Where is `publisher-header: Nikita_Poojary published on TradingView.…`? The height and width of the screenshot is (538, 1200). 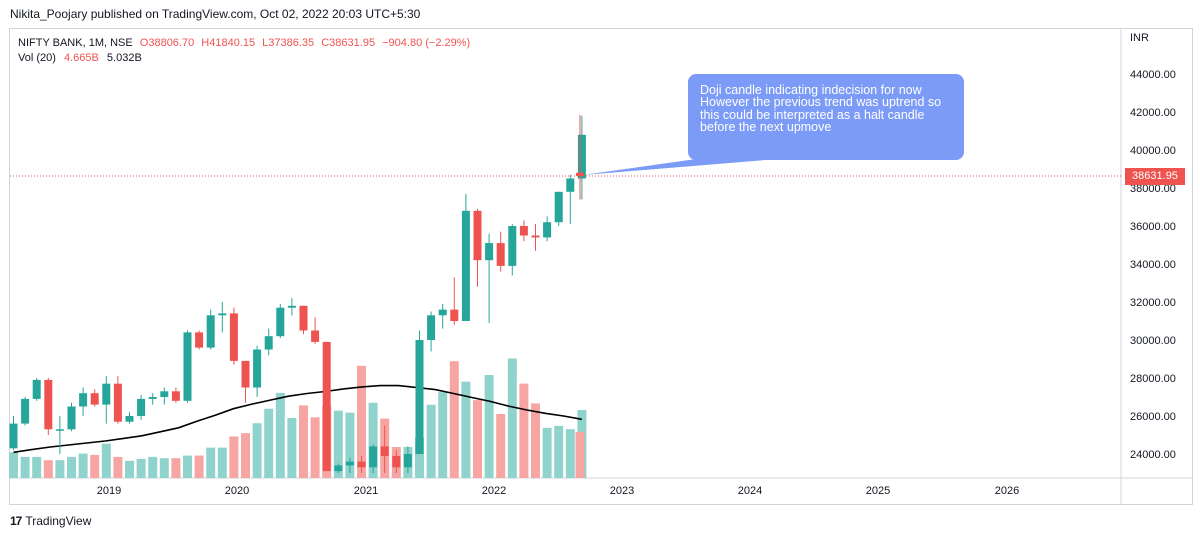
publisher-header: Nikita_Poojary published on TradingView.… is located at coordinates (600, 14).